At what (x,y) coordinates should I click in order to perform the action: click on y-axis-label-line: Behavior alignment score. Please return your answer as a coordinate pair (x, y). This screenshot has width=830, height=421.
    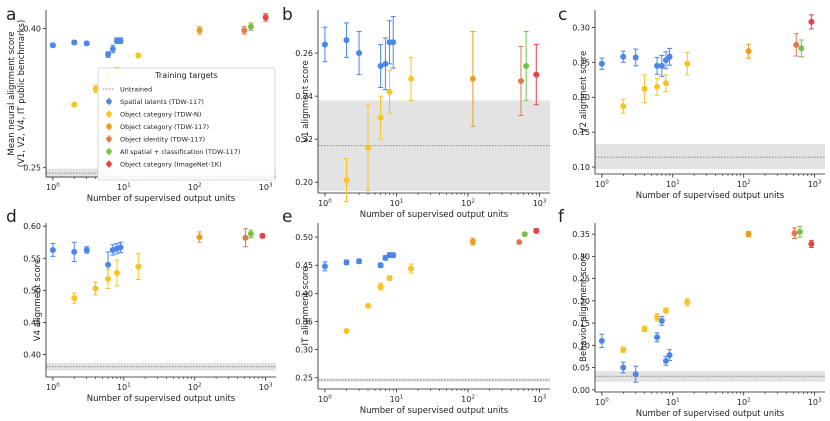
    Looking at the image, I should click on (584, 307).